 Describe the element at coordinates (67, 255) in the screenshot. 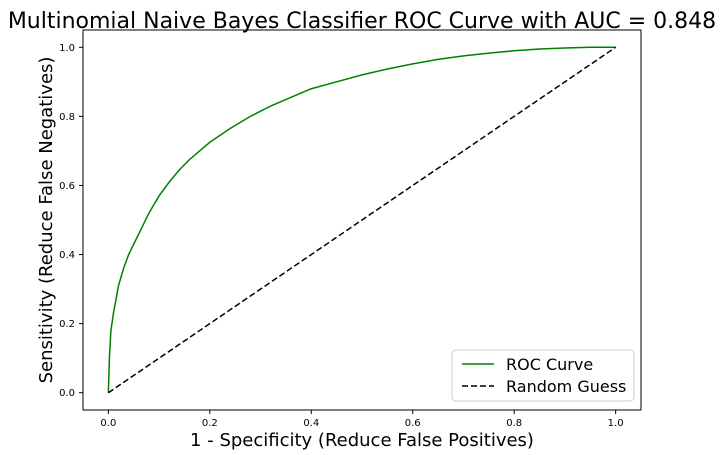

I see `y-tick-label: 0.4` at that location.